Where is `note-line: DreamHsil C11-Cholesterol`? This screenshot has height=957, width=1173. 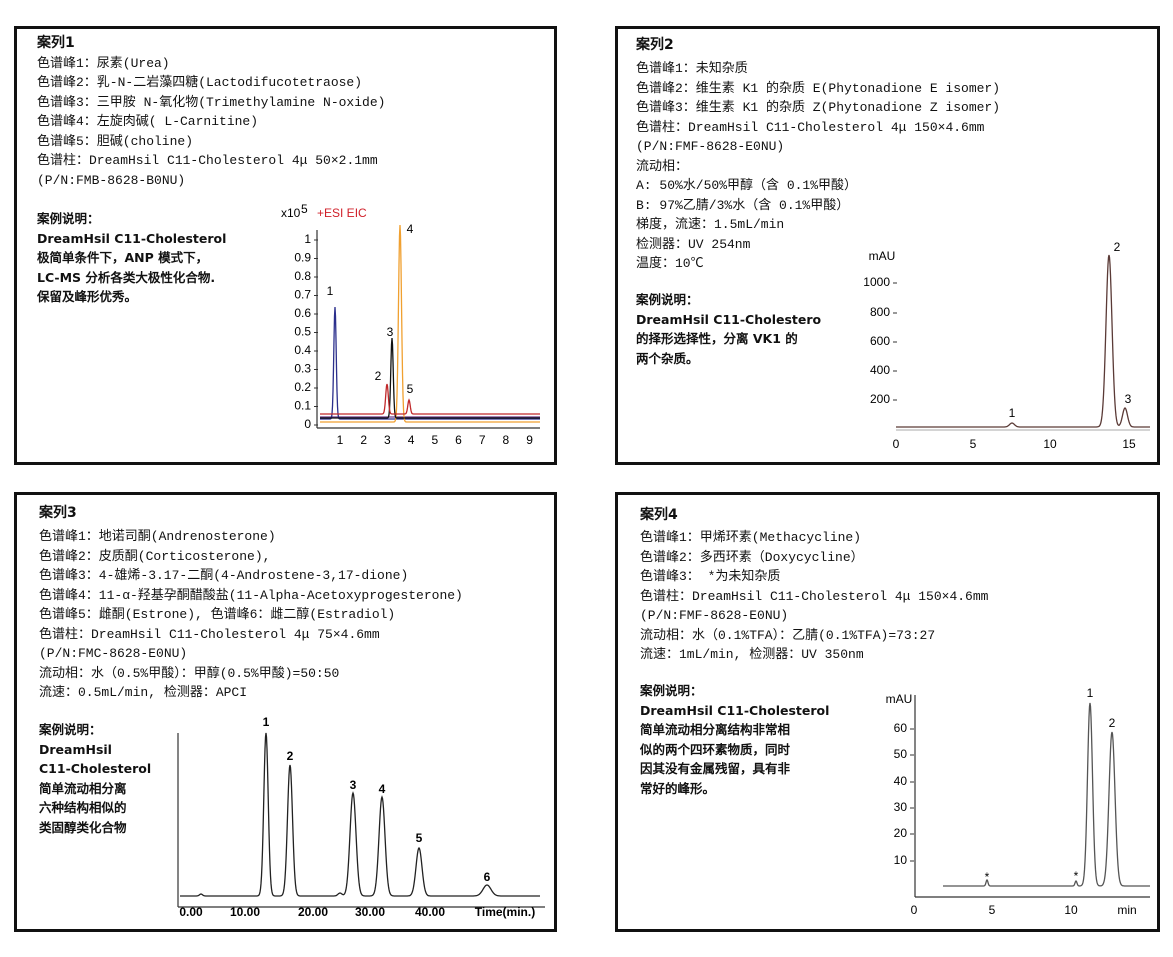 note-line: DreamHsil C11-Cholesterol is located at coordinates (132, 238).